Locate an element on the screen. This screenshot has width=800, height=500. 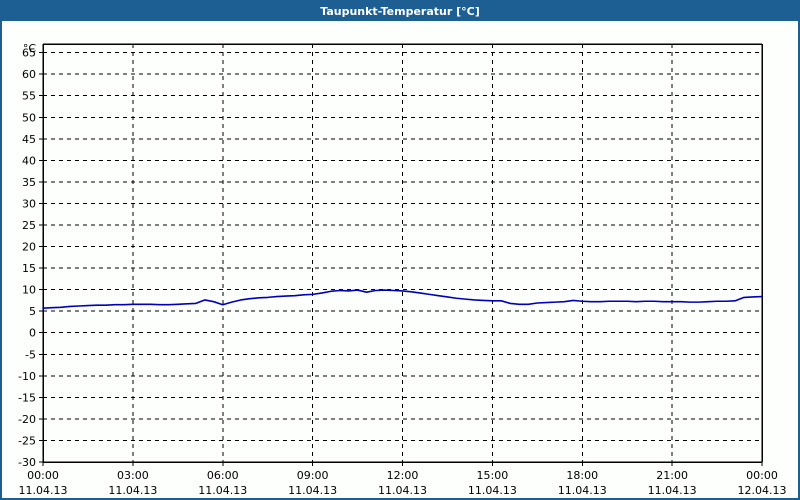
x-tick-label-time: 12:00 is located at coordinates (403, 475).